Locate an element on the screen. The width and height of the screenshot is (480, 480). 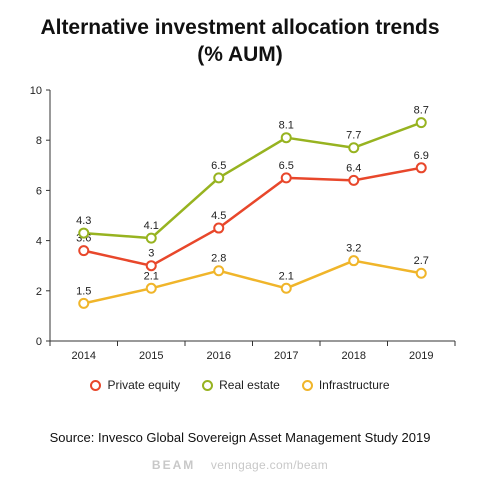
data-label: 4.1 is located at coordinates (151, 226).